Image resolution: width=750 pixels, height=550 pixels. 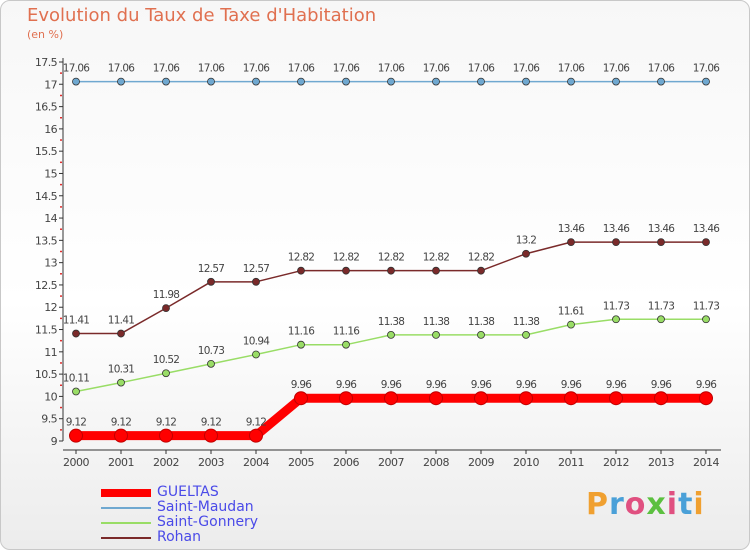 What do you see at coordinates (256, 462) in the screenshot?
I see `x-tick-label: 2004` at bounding box center [256, 462].